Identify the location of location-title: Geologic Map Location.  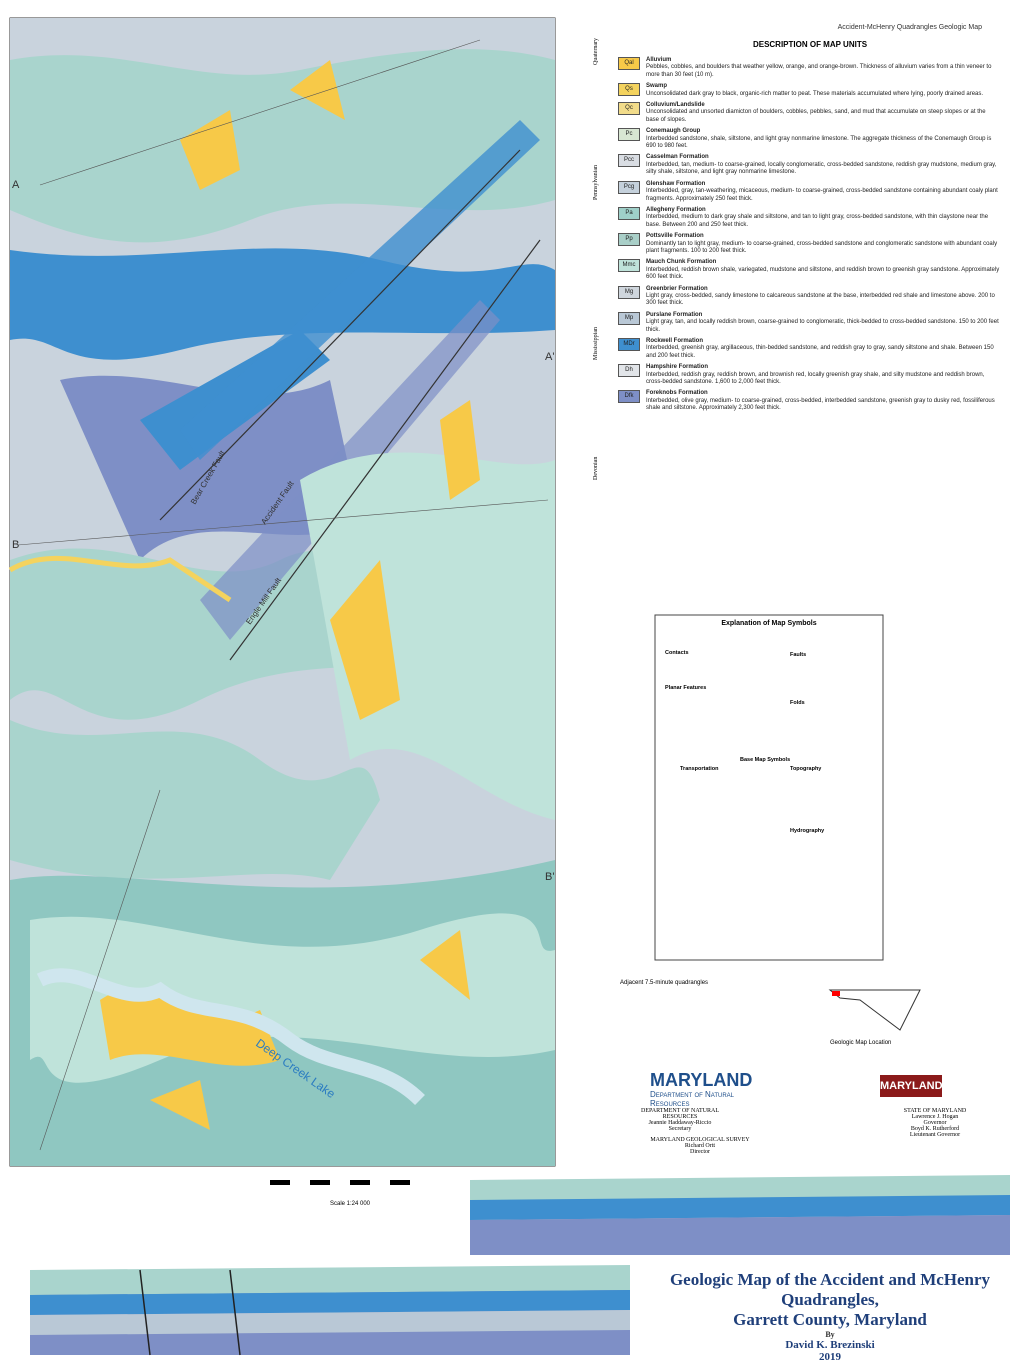
(861, 1043).